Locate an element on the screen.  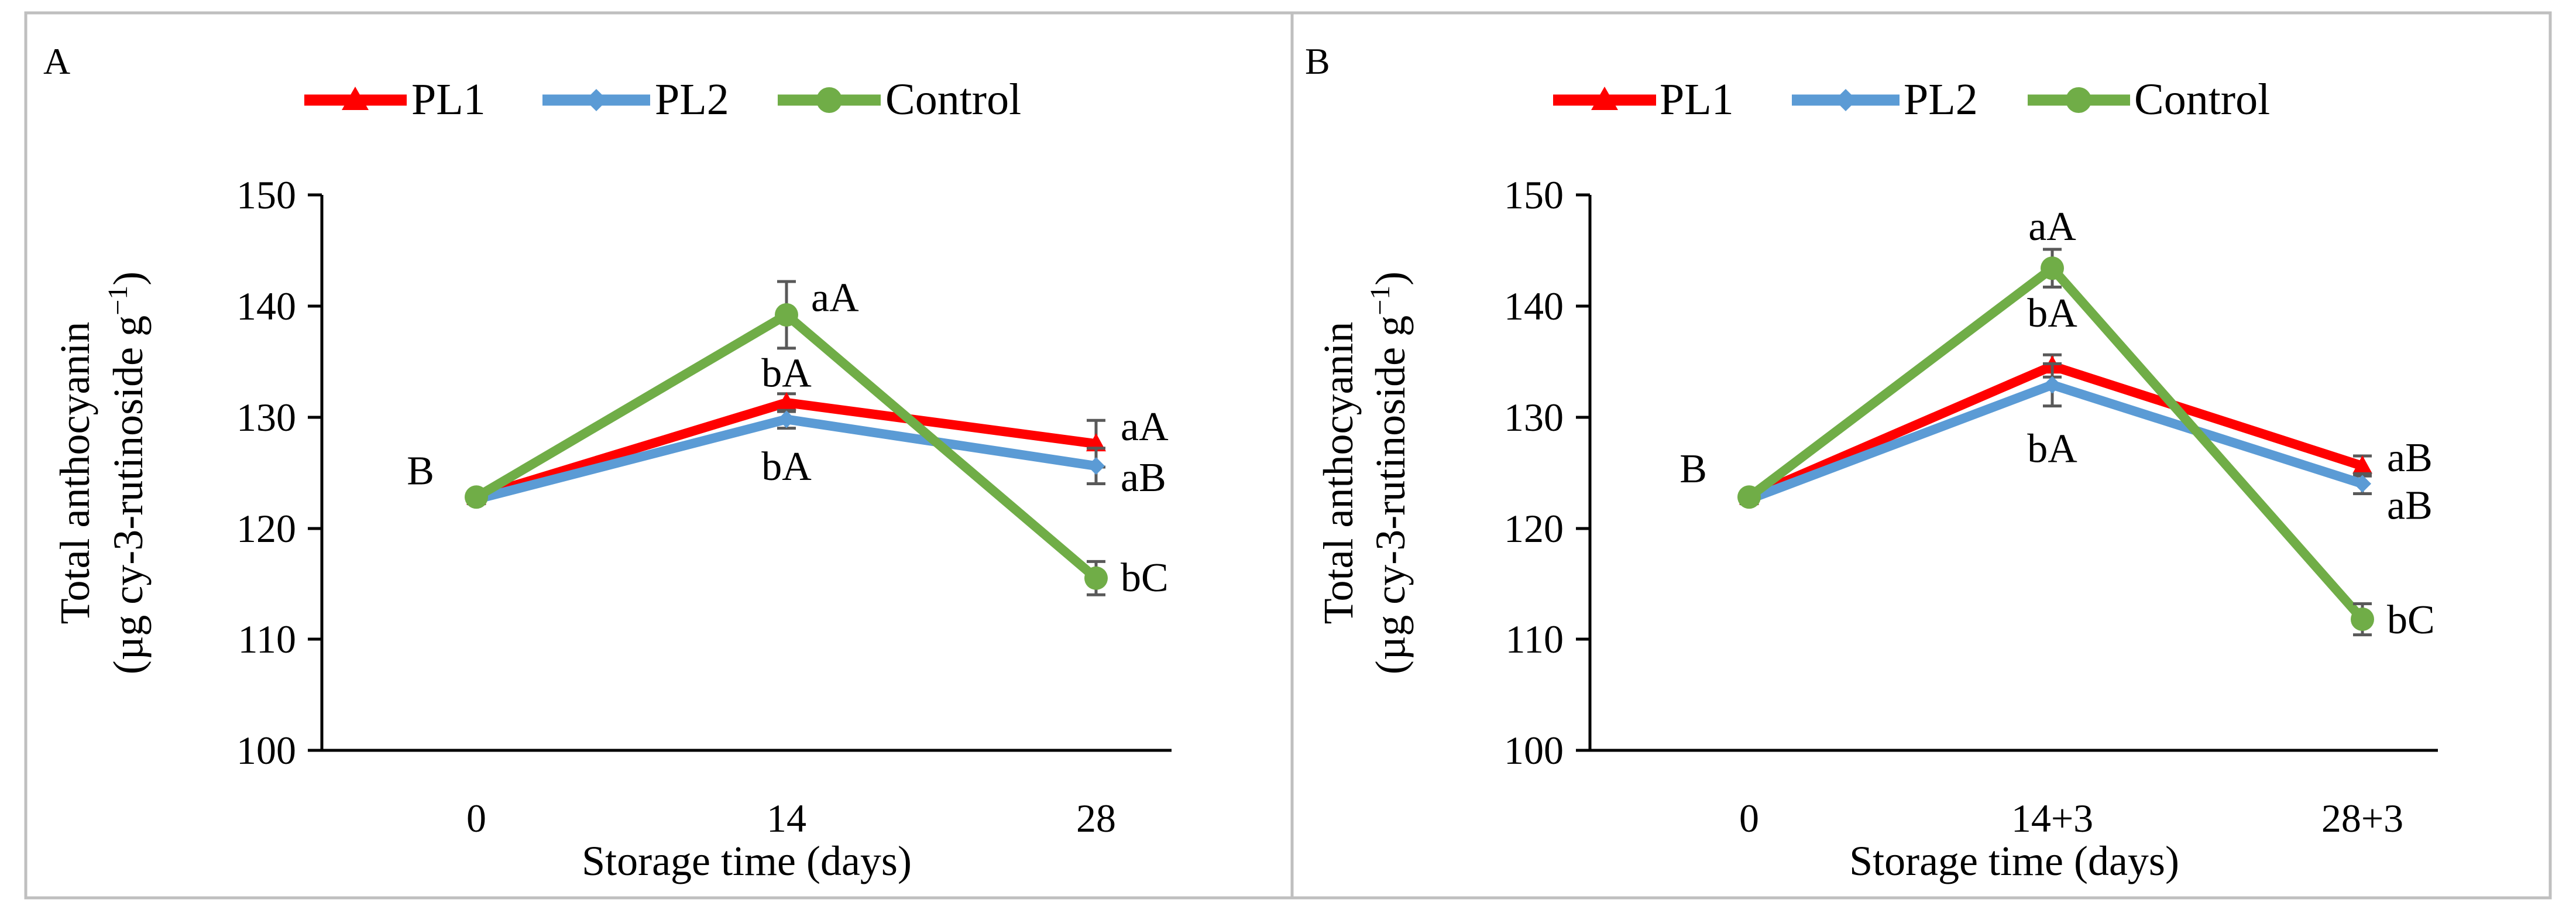
x-tick-label: 14 is located at coordinates (787, 818).